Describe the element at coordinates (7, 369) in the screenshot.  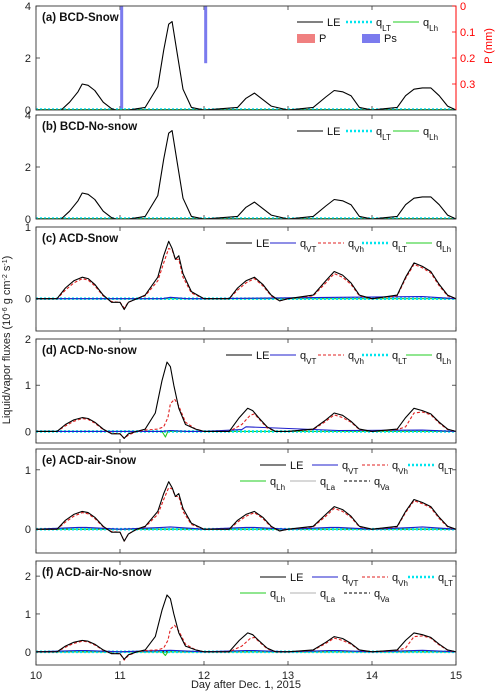
I see `y-axis-label-part: Liquid/vapor fluxes (10` at that location.